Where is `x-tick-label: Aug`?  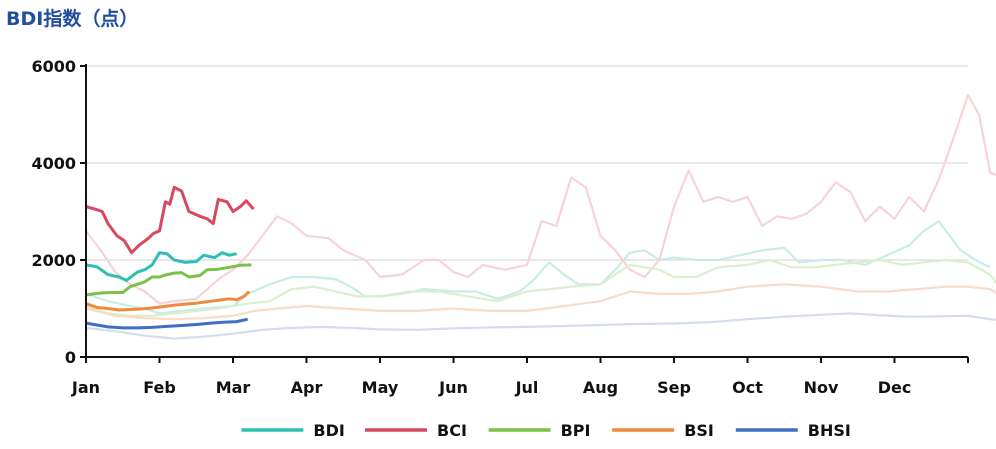
x-tick-label: Aug is located at coordinates (600, 387).